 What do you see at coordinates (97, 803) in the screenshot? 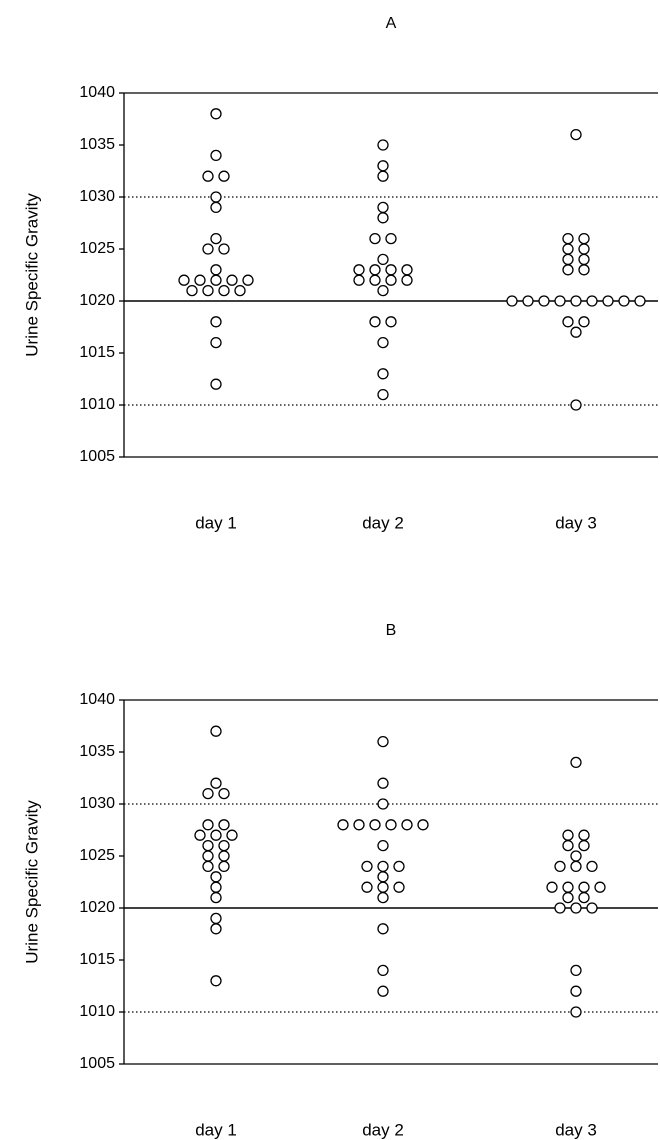
I see `panel-2-y-tick-label: 1030` at bounding box center [97, 803].